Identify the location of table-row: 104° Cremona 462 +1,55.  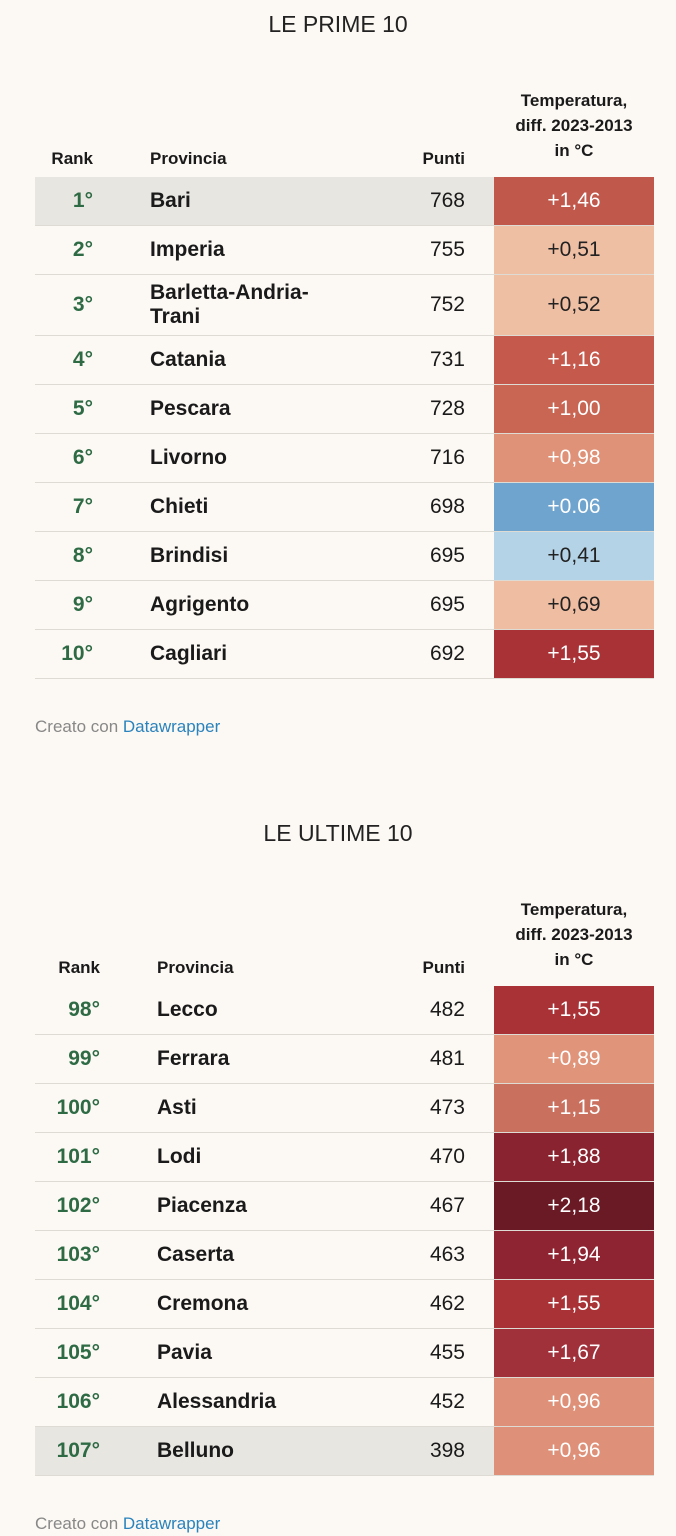
(344, 1304).